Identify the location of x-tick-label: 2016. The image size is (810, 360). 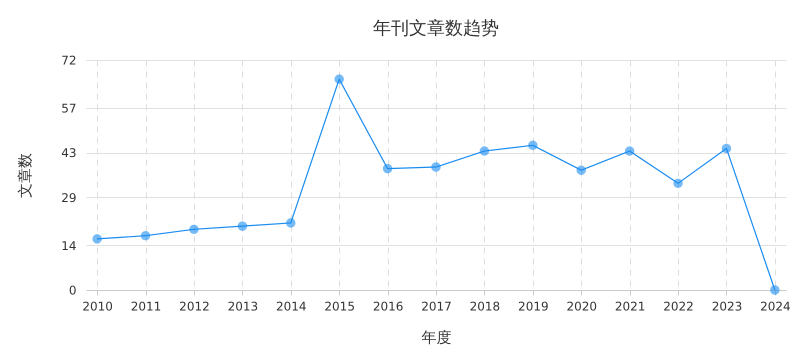
(388, 307).